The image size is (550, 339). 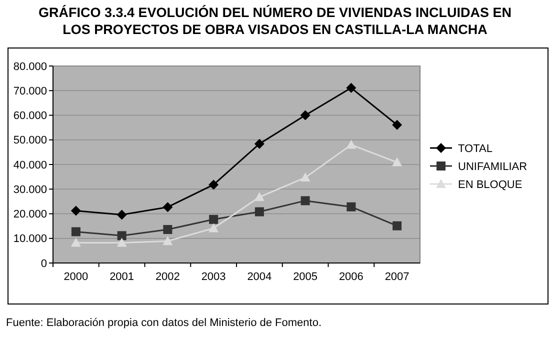 What do you see at coordinates (490, 184) in the screenshot?
I see `legend-label: EN BLOQUE` at bounding box center [490, 184].